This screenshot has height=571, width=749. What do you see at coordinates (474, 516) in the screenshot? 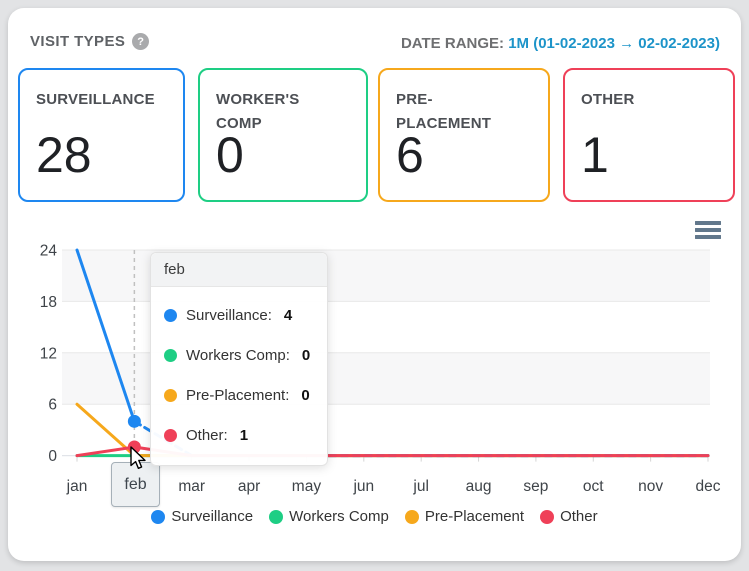
I see `legend-label: Pre-Placement` at bounding box center [474, 516].